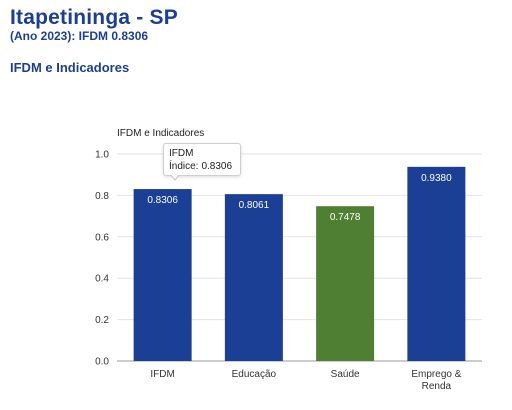 The height and width of the screenshot is (410, 512). What do you see at coordinates (162, 374) in the screenshot?
I see `category-label: IFDM` at bounding box center [162, 374].